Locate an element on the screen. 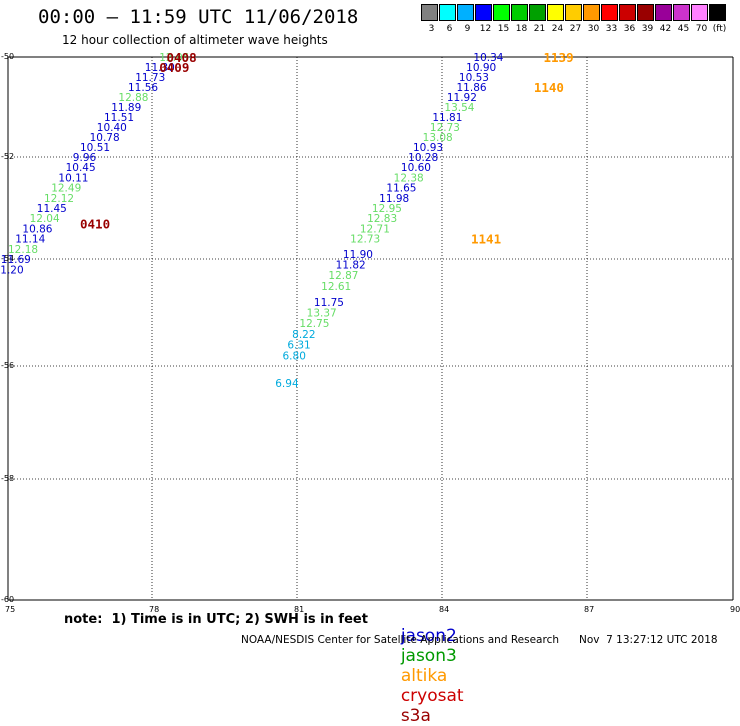  y-tick-label: -50 is located at coordinates (7, 56).